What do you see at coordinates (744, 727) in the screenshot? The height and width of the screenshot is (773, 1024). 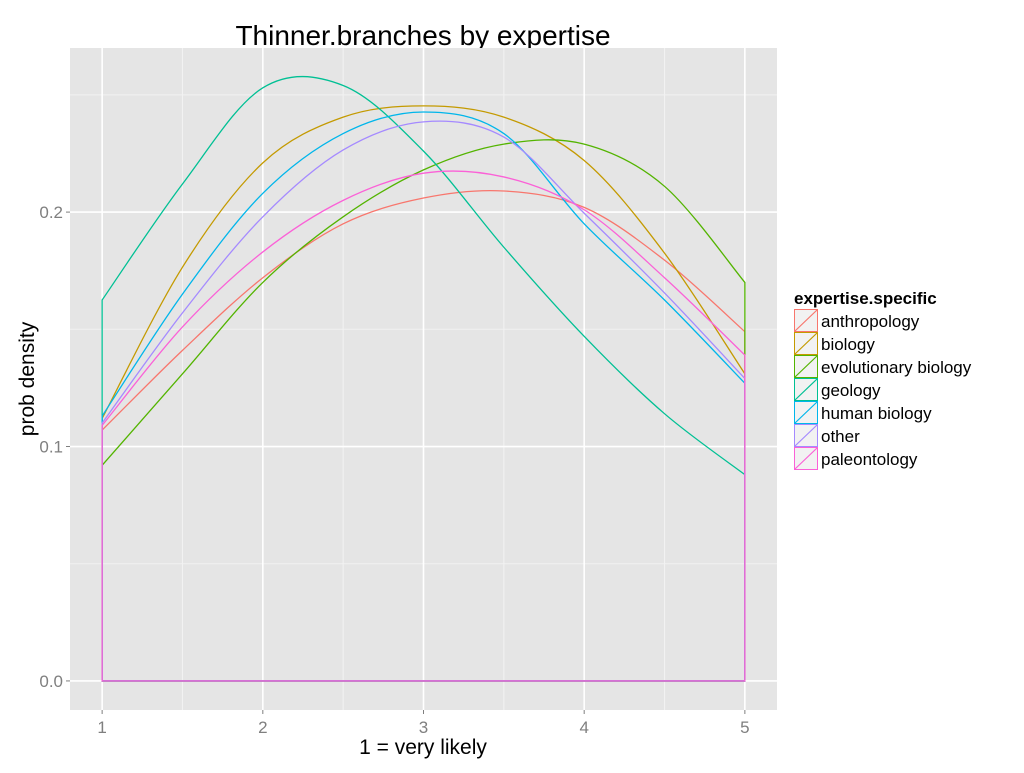 I see `x-tick-label: 5` at bounding box center [744, 727].